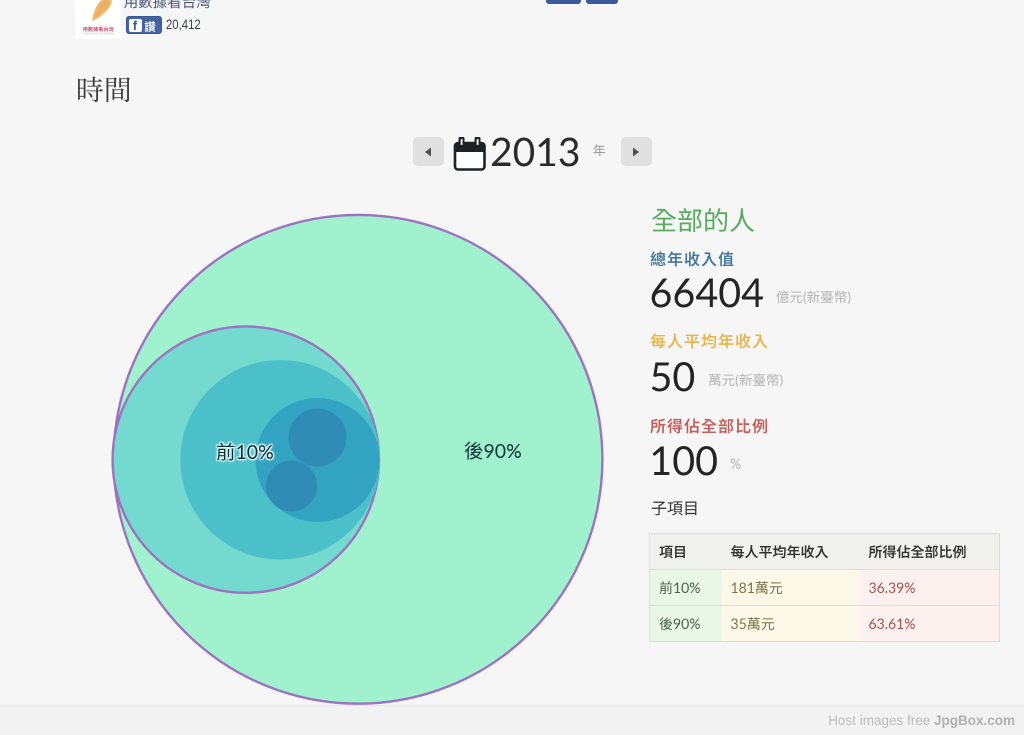 The height and width of the screenshot is (735, 1024). Describe the element at coordinates (97, 33) in the screenshot. I see `svg-text: TAIWAN IN NUMBERS` at that location.